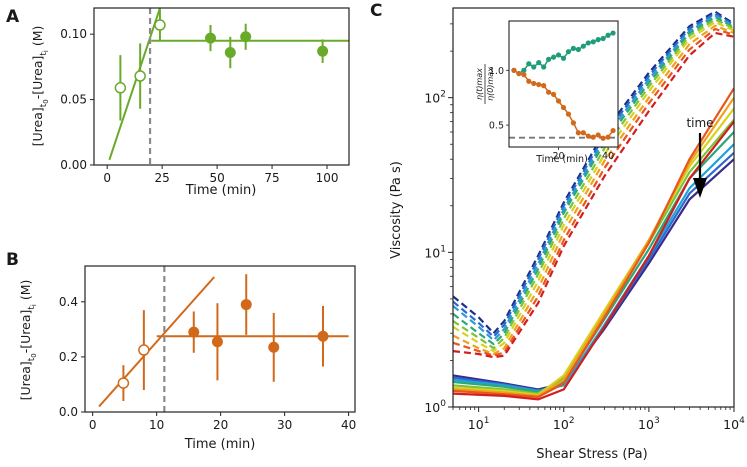 The width and height of the screenshot is (747, 467). What do you see at coordinates (220, 425) in the screenshot?
I see `panel-b-x-tick-label: 20` at bounding box center [220, 425].